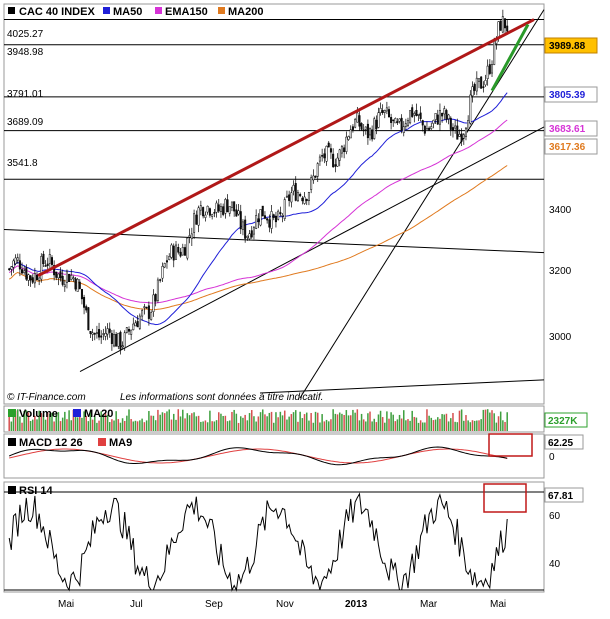  What do you see at coordinates (567, 147) in the screenshot?
I see `ma200-value-label: 3617.36` at bounding box center [567, 147].